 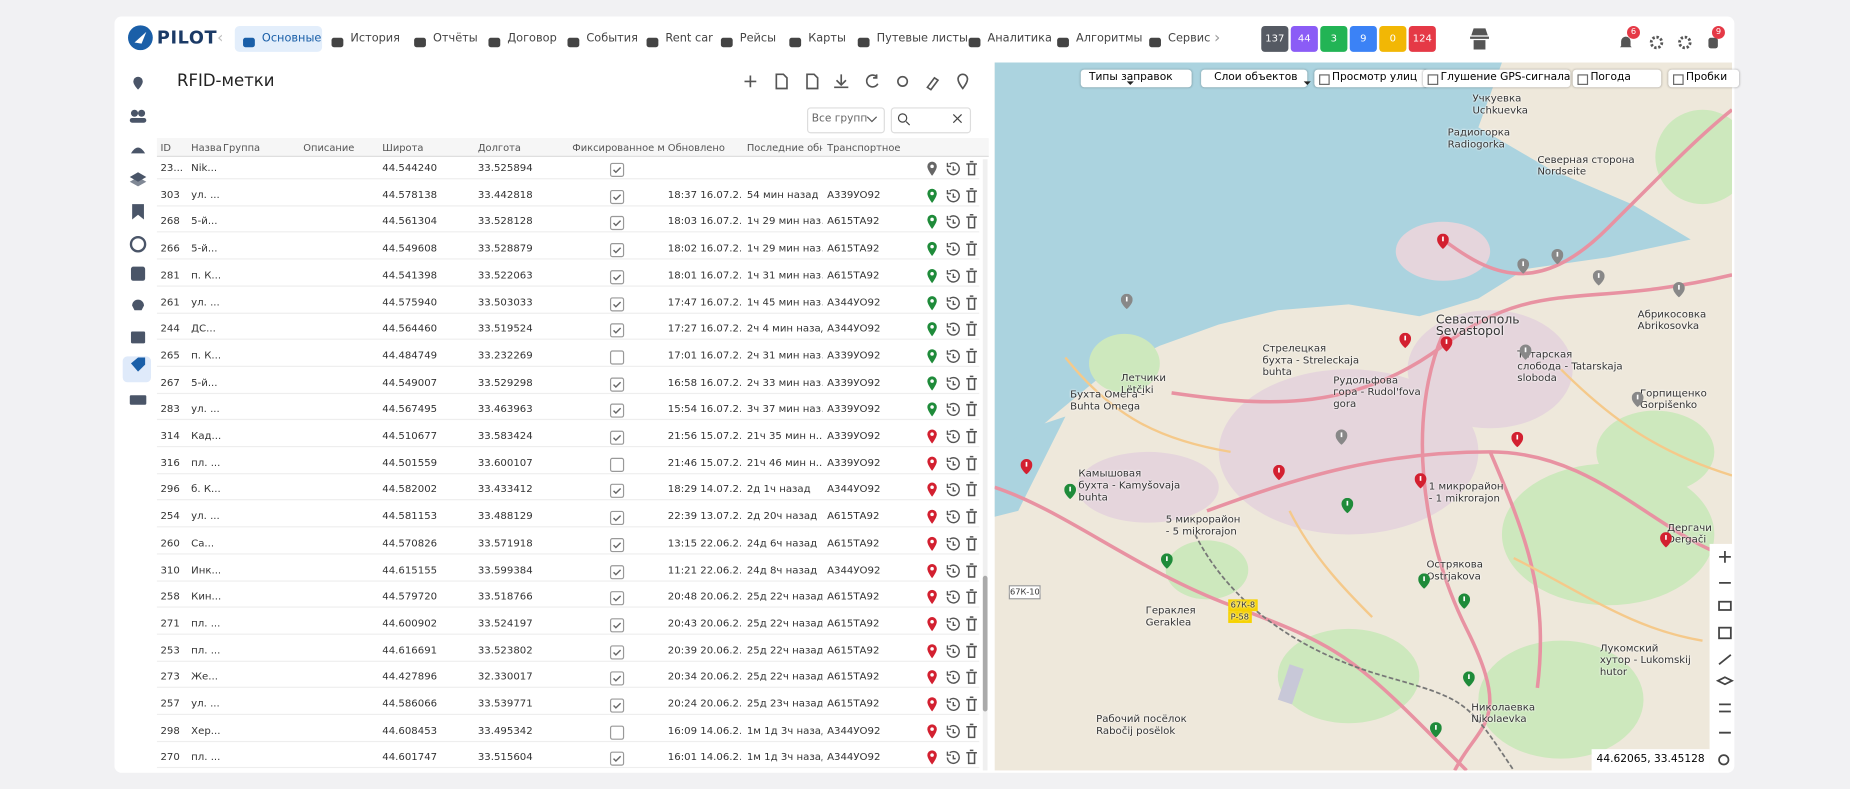 I want to click on column-header: Широта, so click(x=403, y=147).